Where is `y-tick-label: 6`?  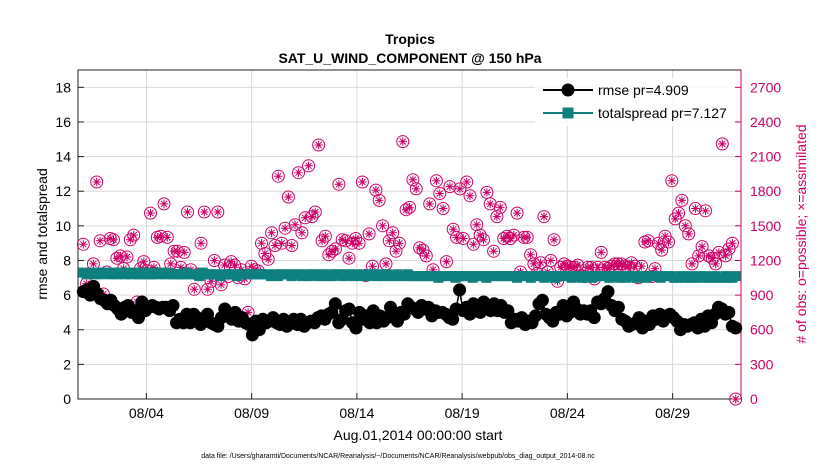 y-tick-label: 6 is located at coordinates (67, 295).